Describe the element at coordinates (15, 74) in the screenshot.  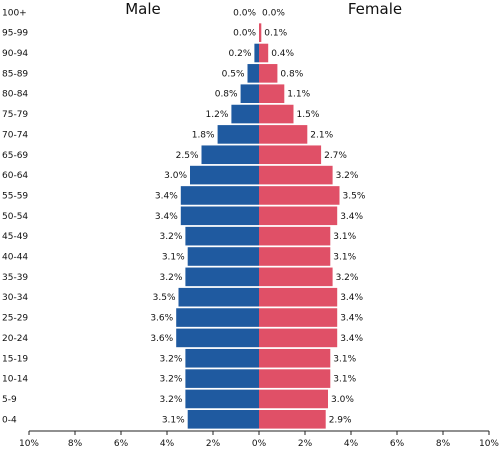
I see `age-label-85-89: 85-89` at that location.